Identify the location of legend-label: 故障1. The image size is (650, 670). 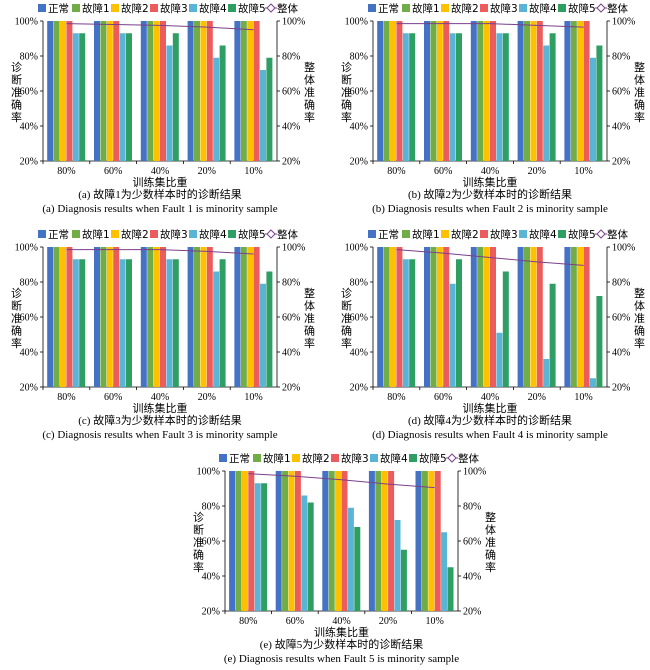
(96, 234).